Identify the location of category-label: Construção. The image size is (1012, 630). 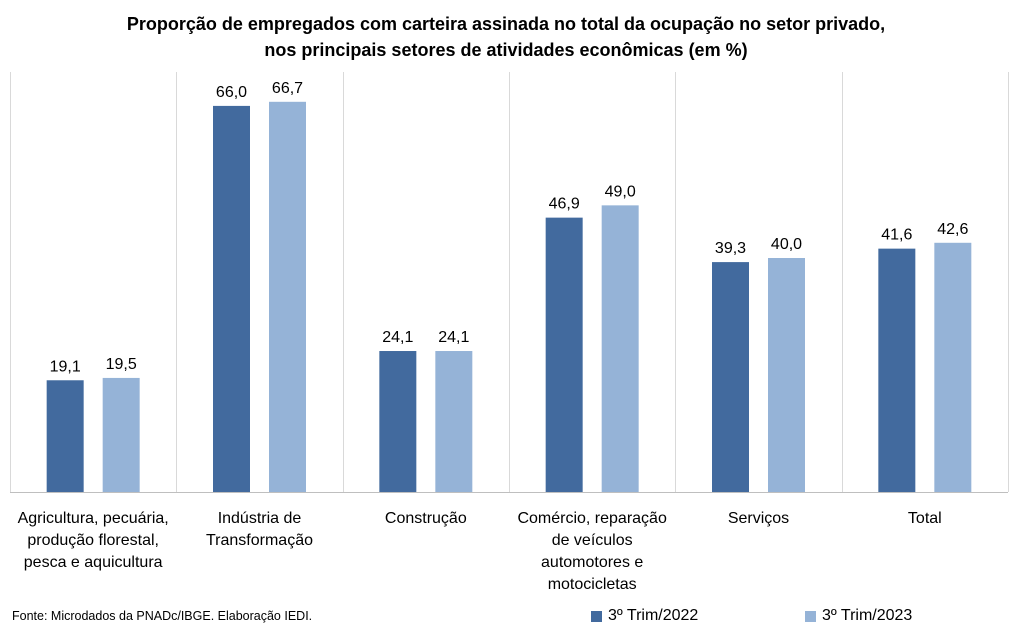
(426, 518).